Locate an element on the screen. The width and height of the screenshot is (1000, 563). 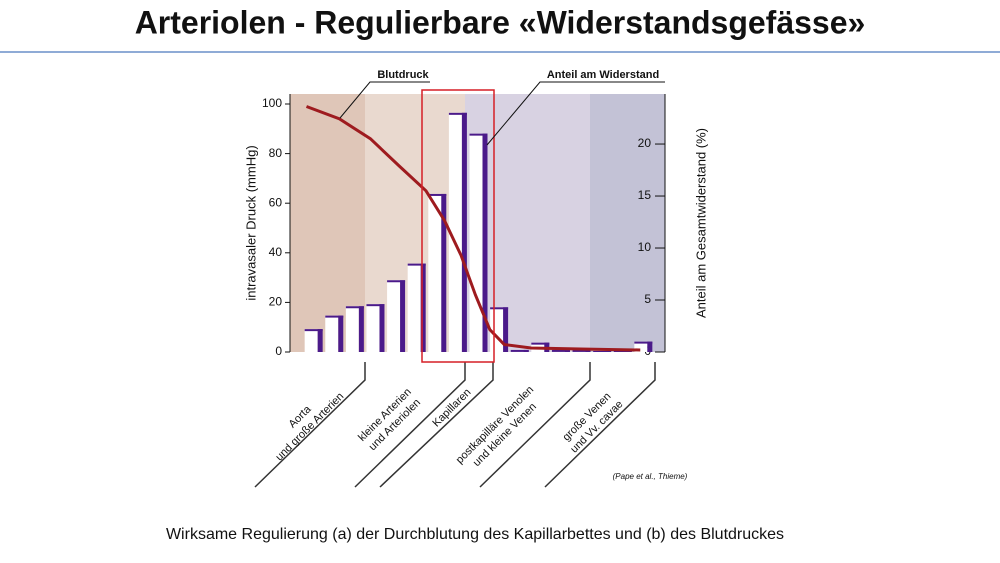
y2-axis-label: Anteil am Gesamtwiderstand (%) is located at coordinates (700, 223).